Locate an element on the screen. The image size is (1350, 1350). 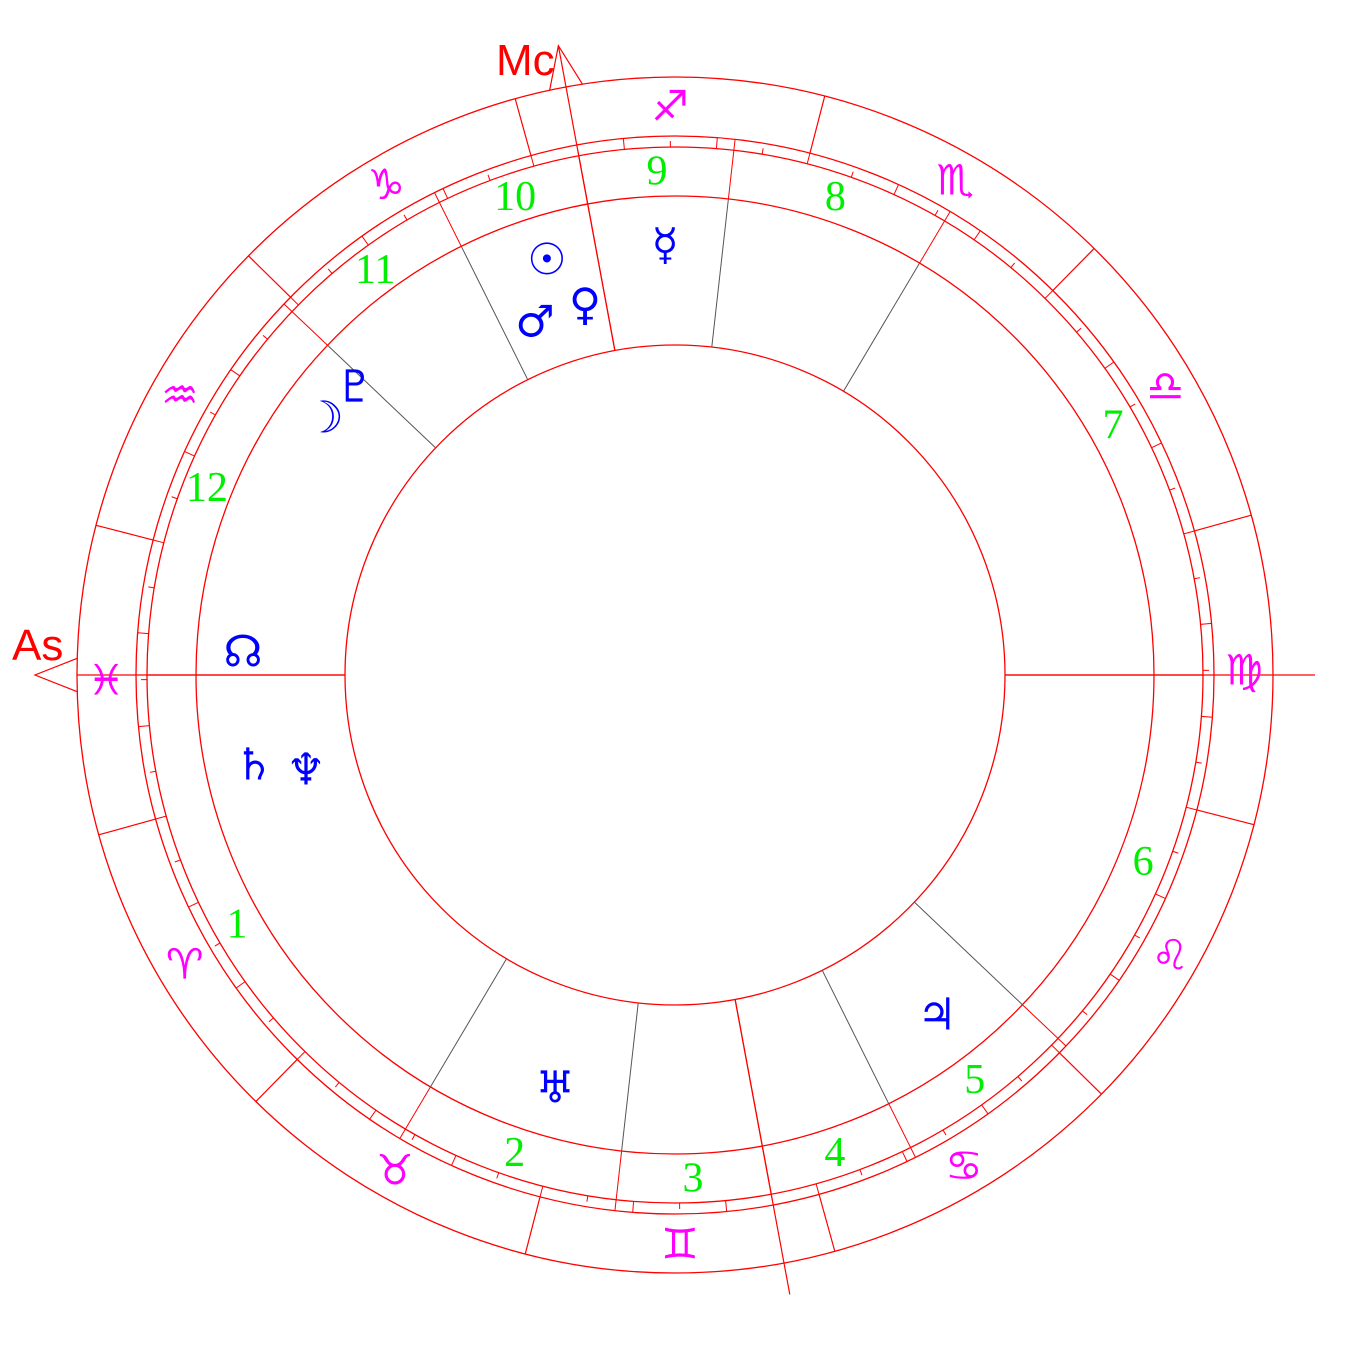
sign-glyph-aquarius-icon: ♒︎ is located at coordinates (180, 394).